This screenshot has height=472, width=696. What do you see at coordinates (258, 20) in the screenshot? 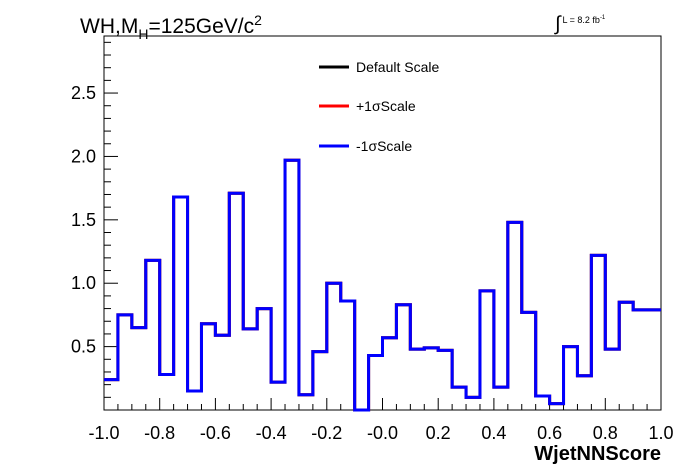
I see `title-superscript: 2` at bounding box center [258, 20].